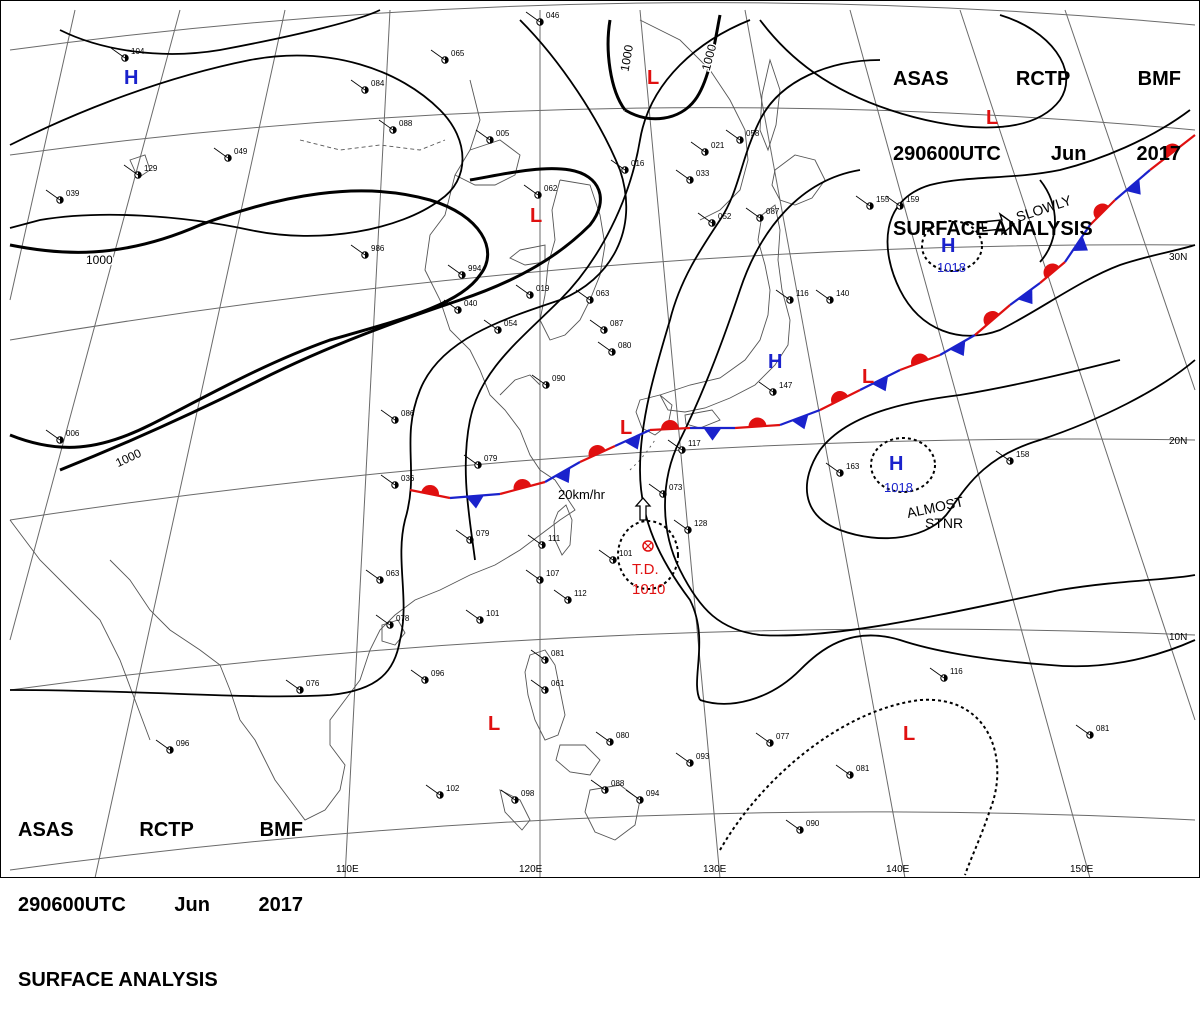  I want to click on station-plot: 093, so click(692, 759).